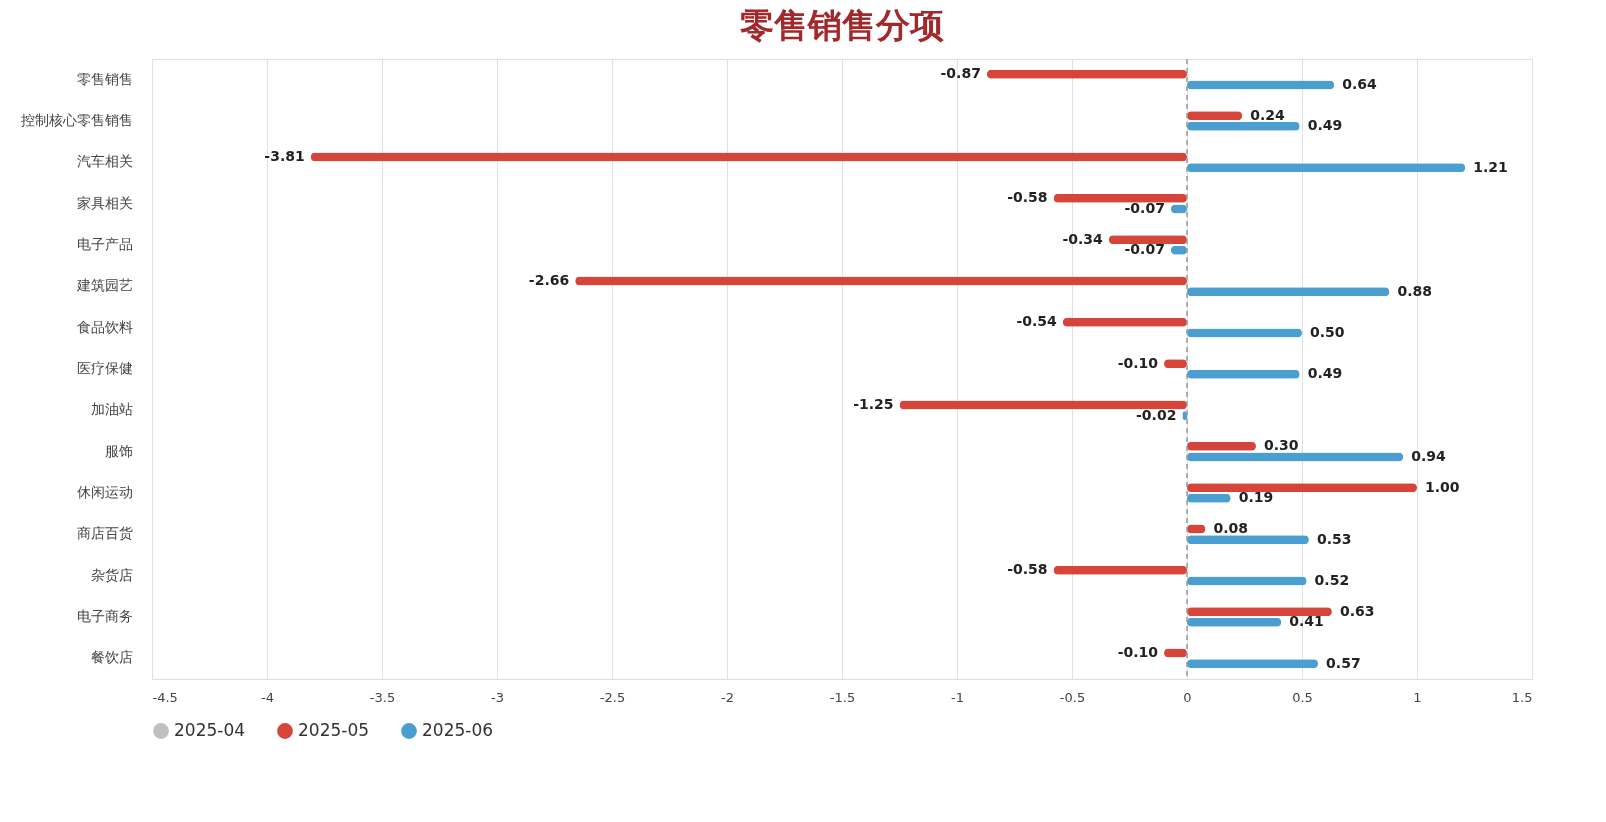 This screenshot has width=1606, height=822. What do you see at coordinates (1414, 290) in the screenshot?
I see `data-label: 0.88` at bounding box center [1414, 290].